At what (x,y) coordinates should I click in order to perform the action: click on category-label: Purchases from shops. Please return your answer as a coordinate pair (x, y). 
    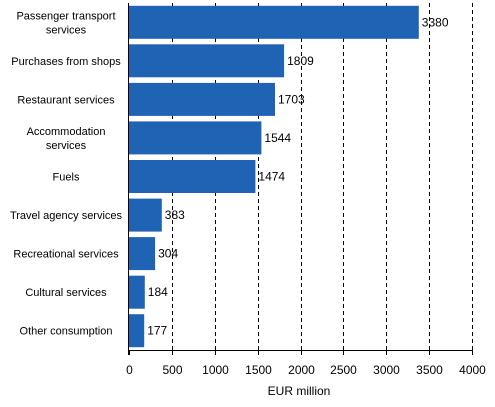
    Looking at the image, I should click on (66, 62).